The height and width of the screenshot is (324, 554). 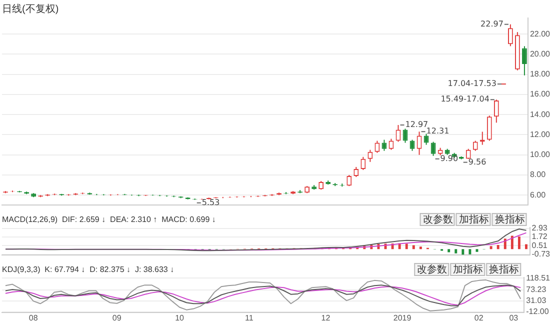 I want to click on y-tick-label: 2.93, so click(x=540, y=228).